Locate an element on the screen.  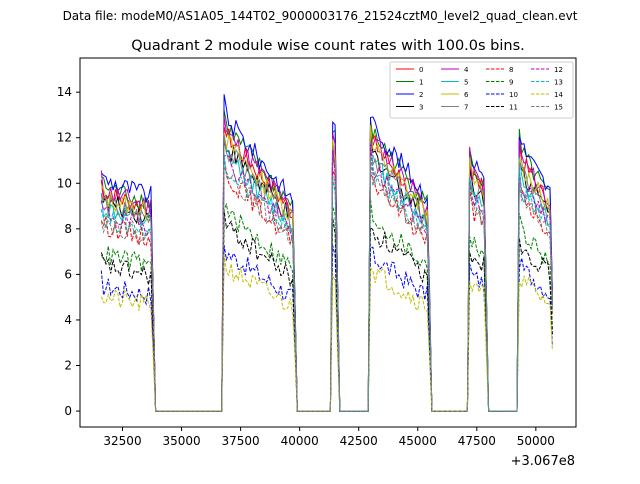
legend-label-9: 9 is located at coordinates (511, 83).